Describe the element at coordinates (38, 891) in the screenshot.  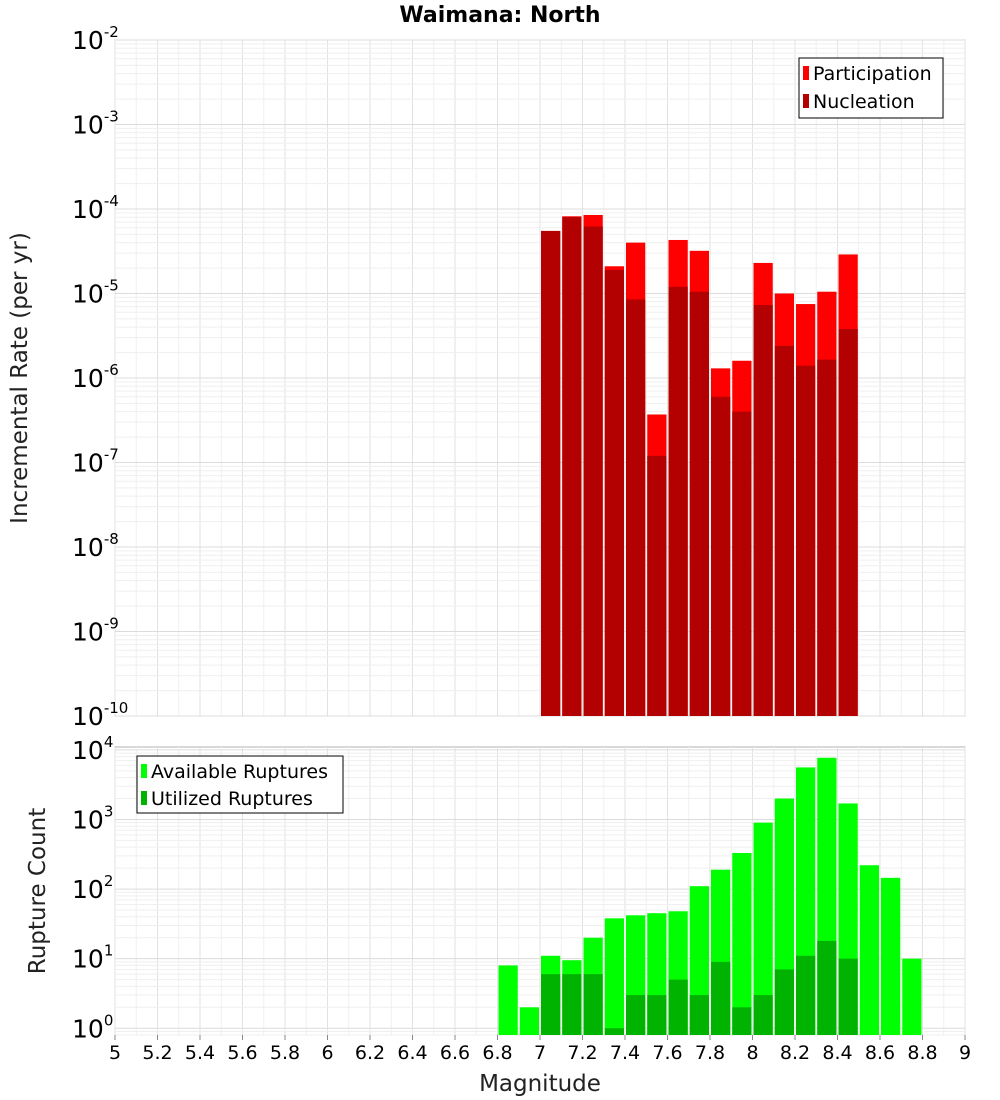
I see `bottom-y-axis-label: Rupture Count` at that location.